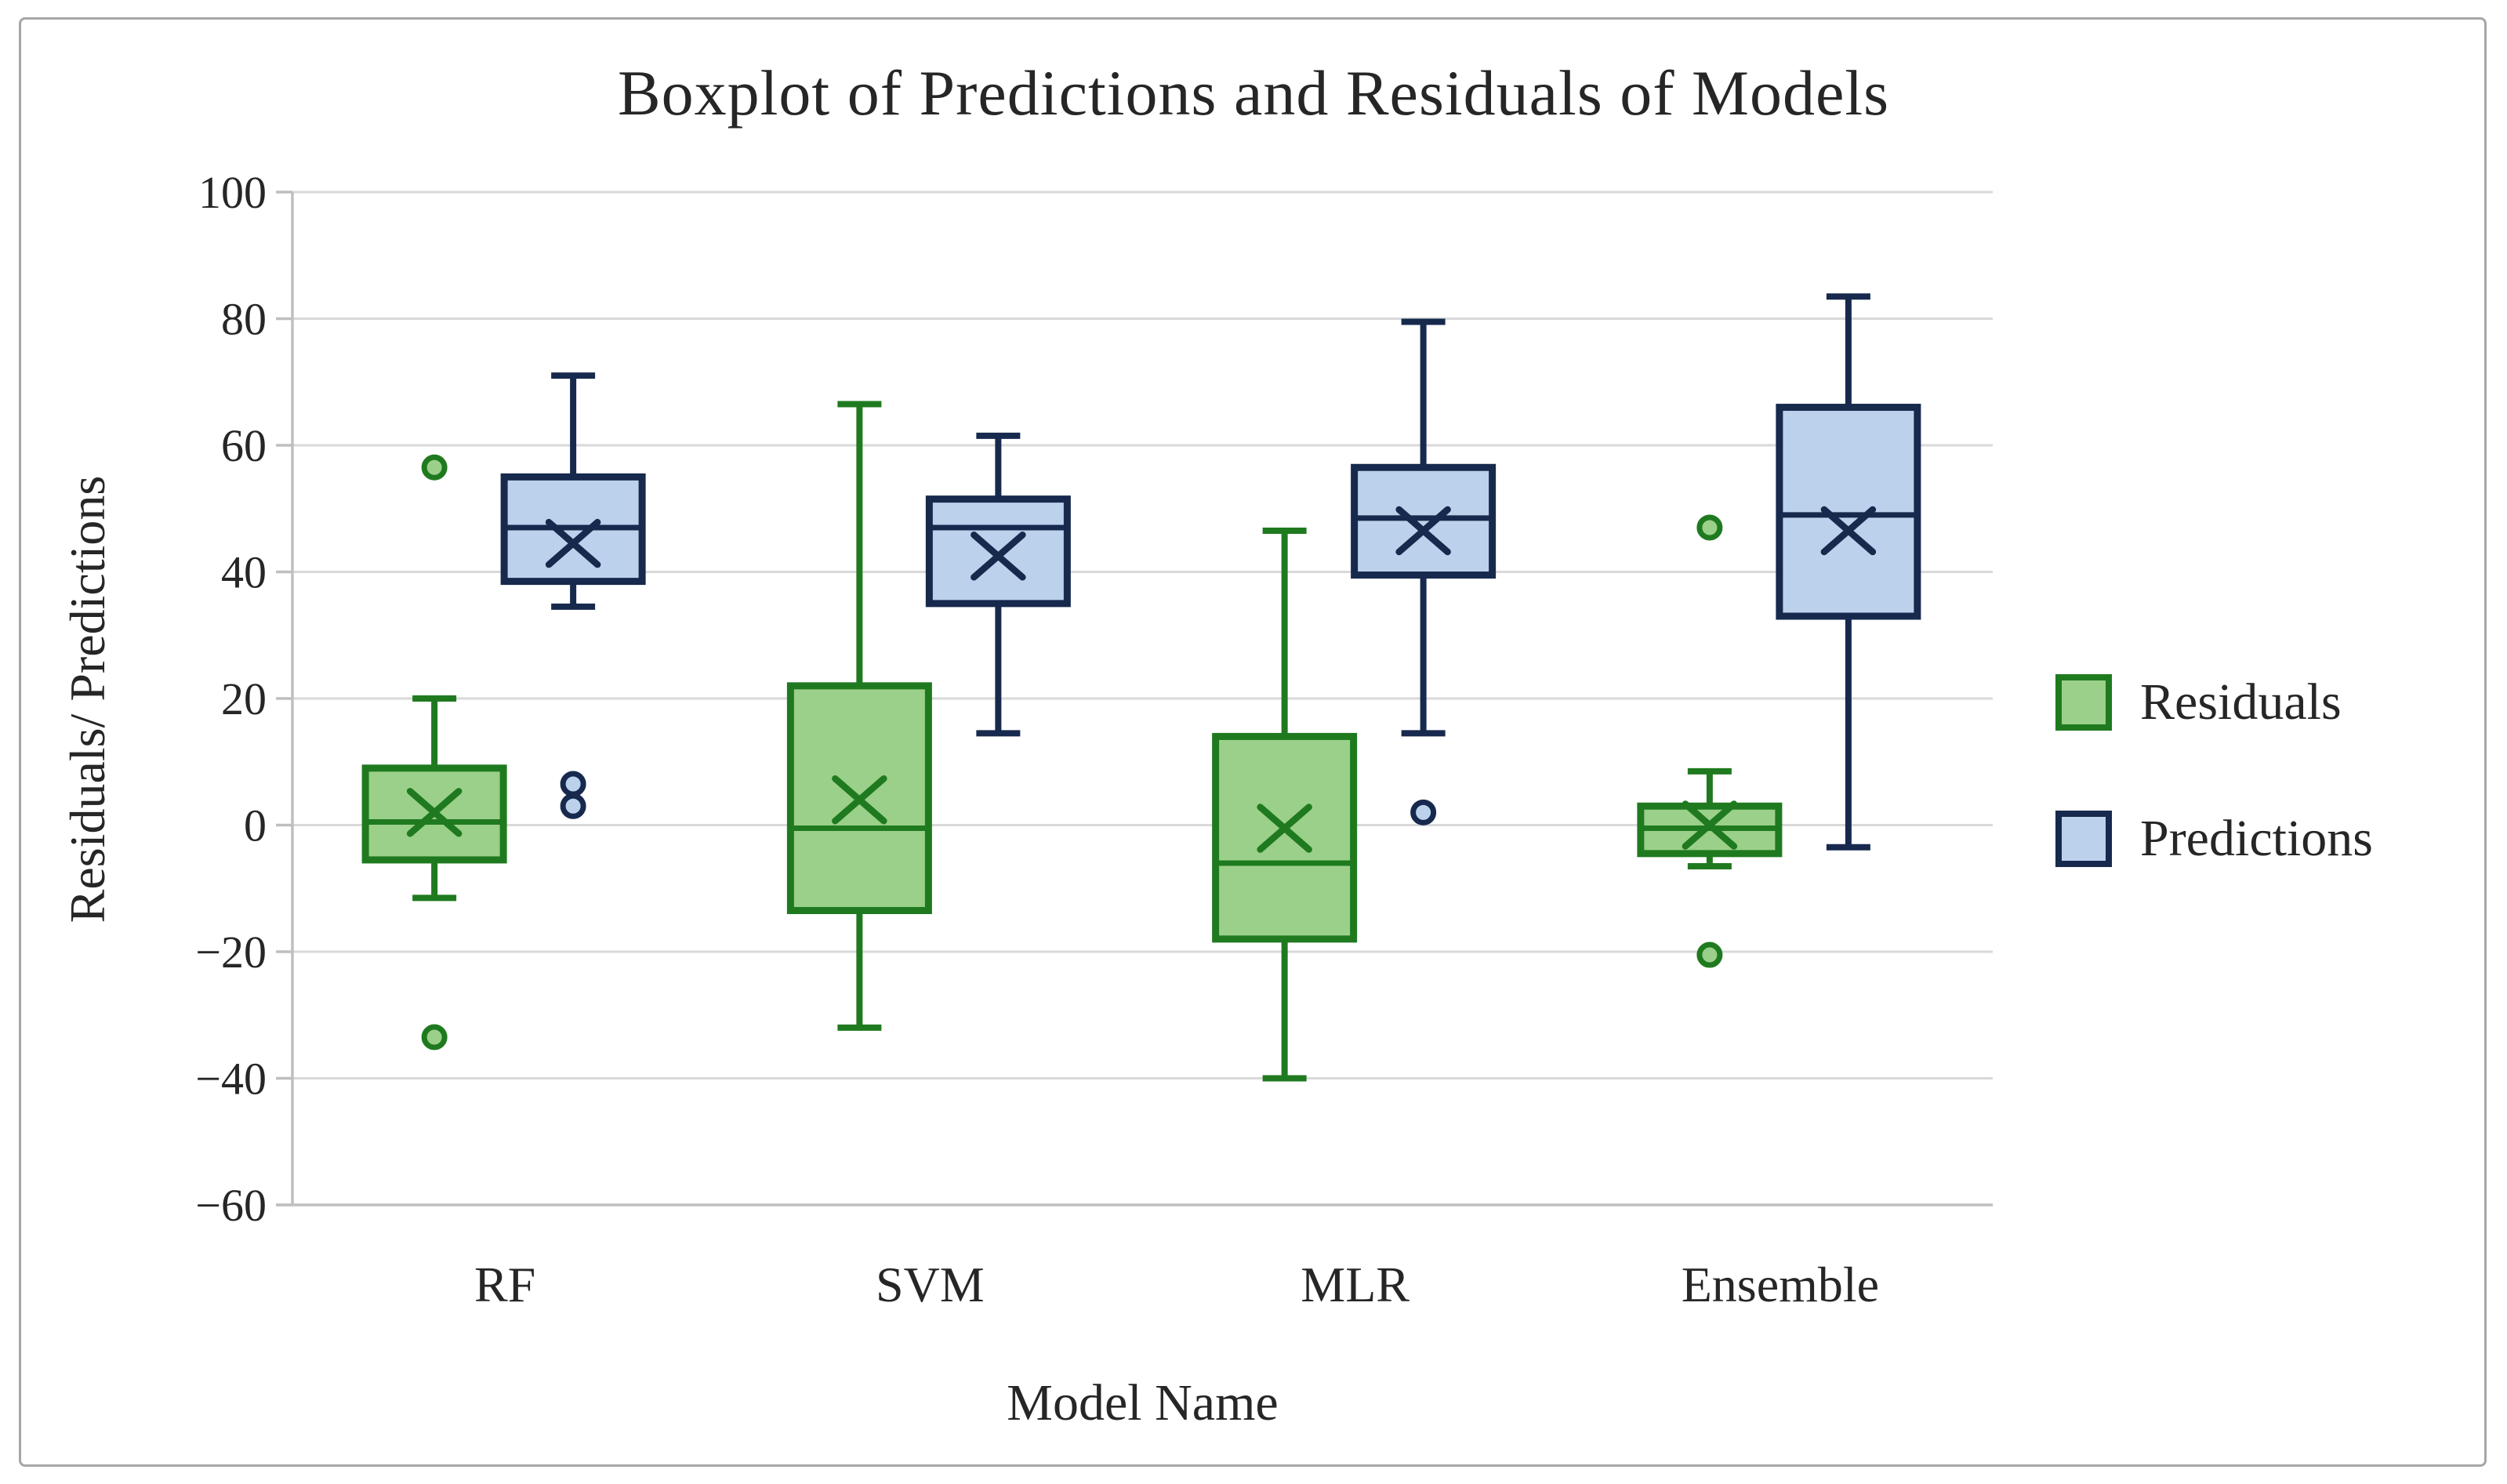 The image size is (2507, 1484). Describe the element at coordinates (999, 556) in the screenshot. I see `mean-x-marker-SVM-predictions` at that location.